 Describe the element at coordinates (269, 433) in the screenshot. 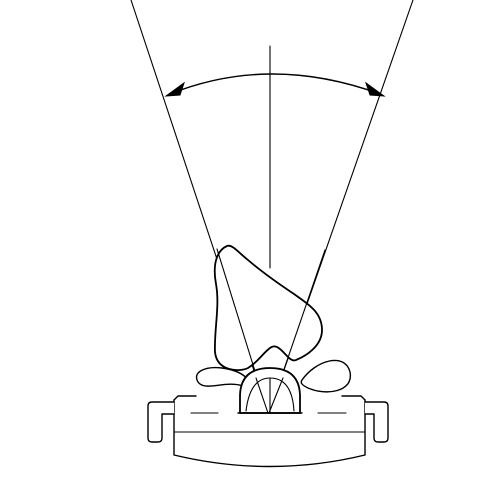

I see `housing-body` at that location.